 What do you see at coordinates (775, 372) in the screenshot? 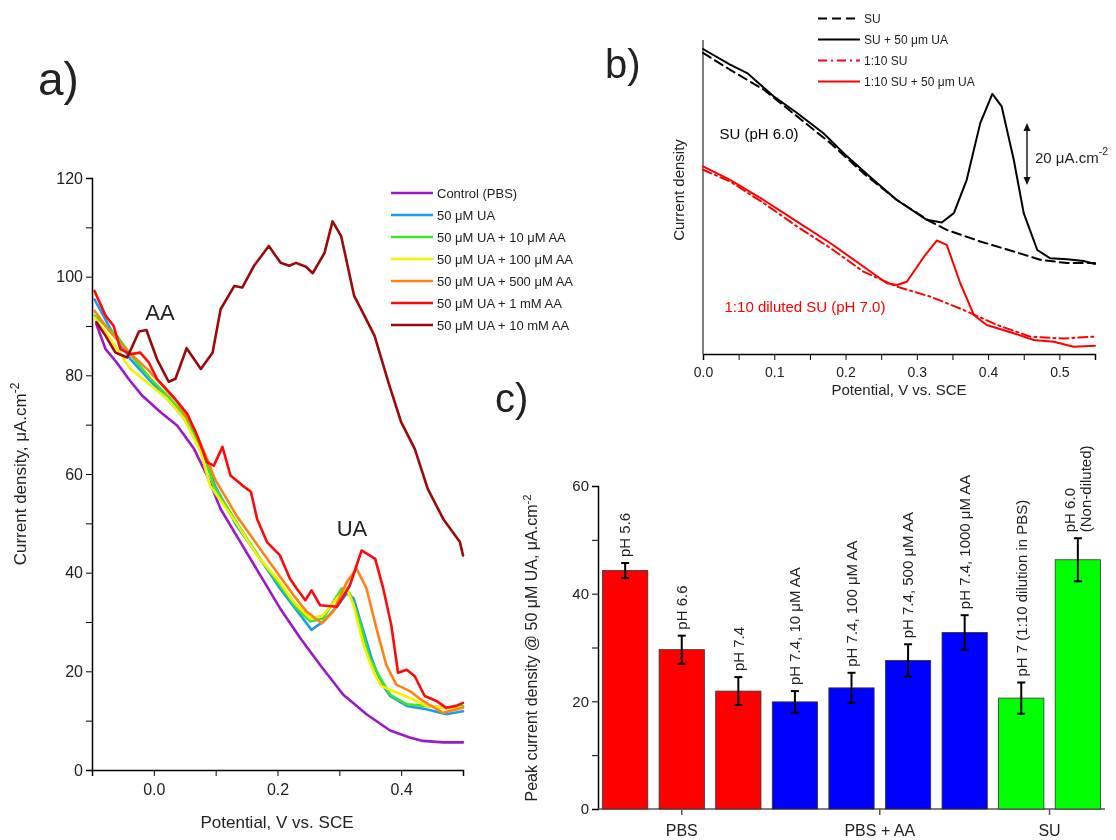
I see `x-tick-label: 0.1` at bounding box center [775, 372].